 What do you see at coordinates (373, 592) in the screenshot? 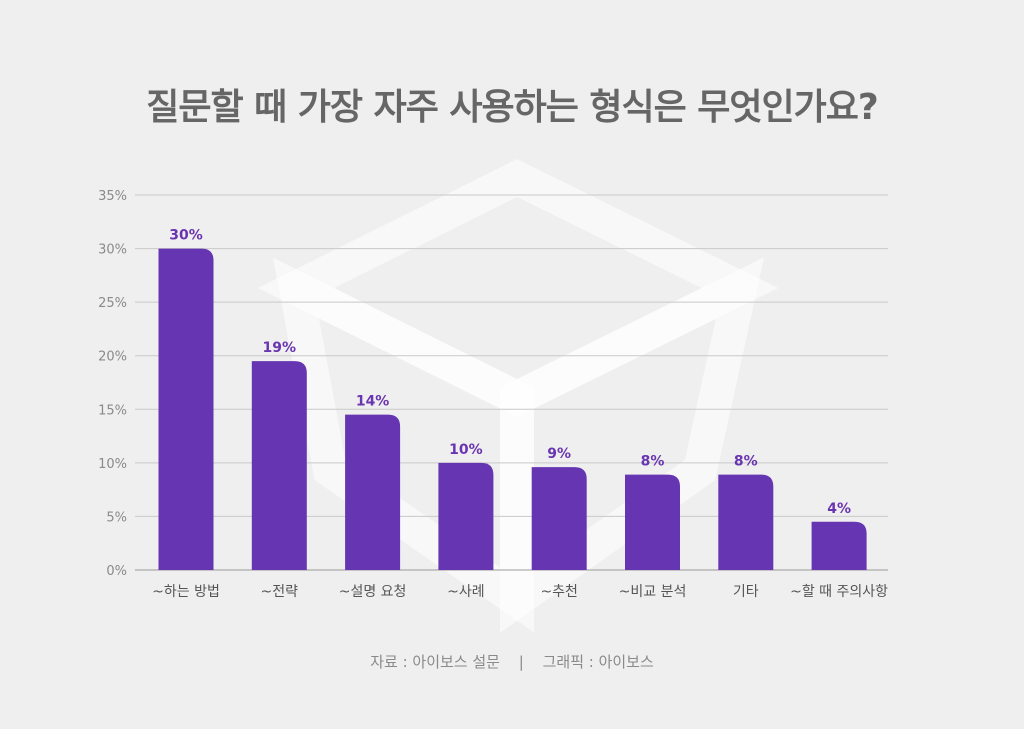
I see `x-category-label: ~설명 요청` at bounding box center [373, 592].